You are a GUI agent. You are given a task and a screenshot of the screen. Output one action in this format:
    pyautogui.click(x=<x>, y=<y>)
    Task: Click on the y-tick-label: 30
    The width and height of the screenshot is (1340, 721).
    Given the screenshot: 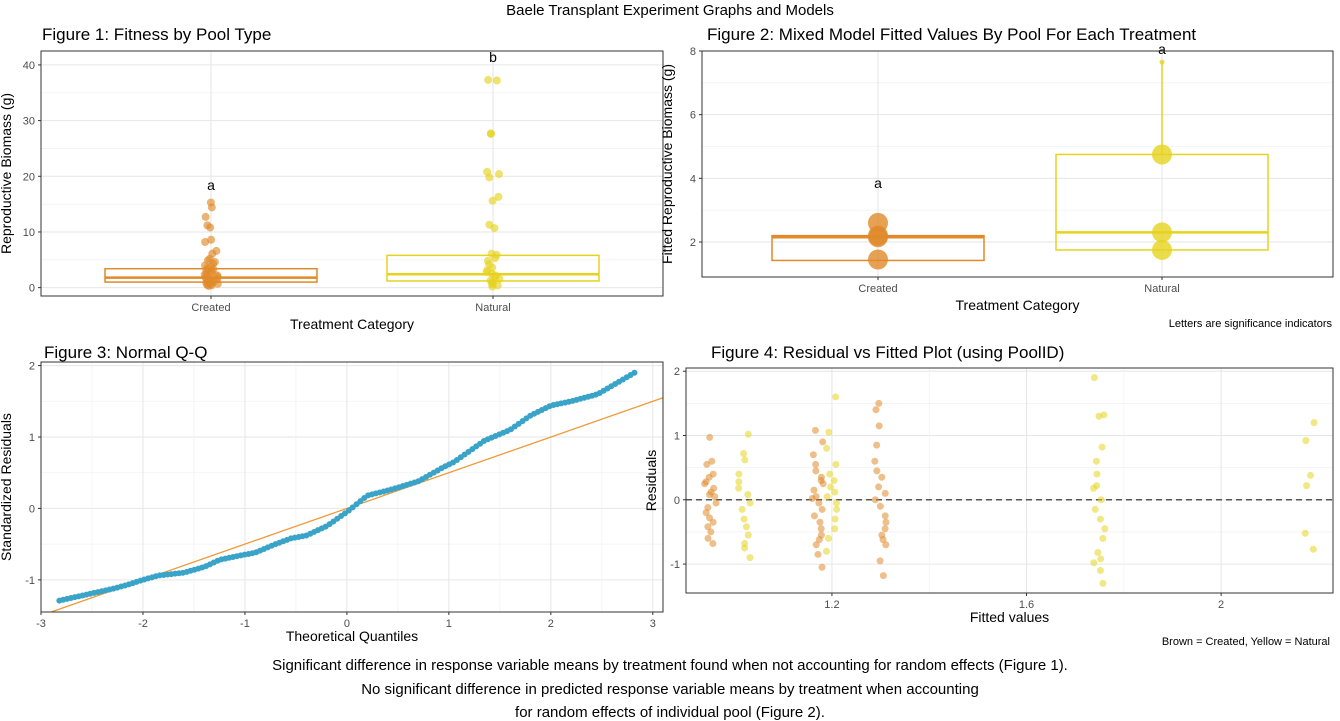 What is the action you would take?
    pyautogui.click(x=29, y=122)
    